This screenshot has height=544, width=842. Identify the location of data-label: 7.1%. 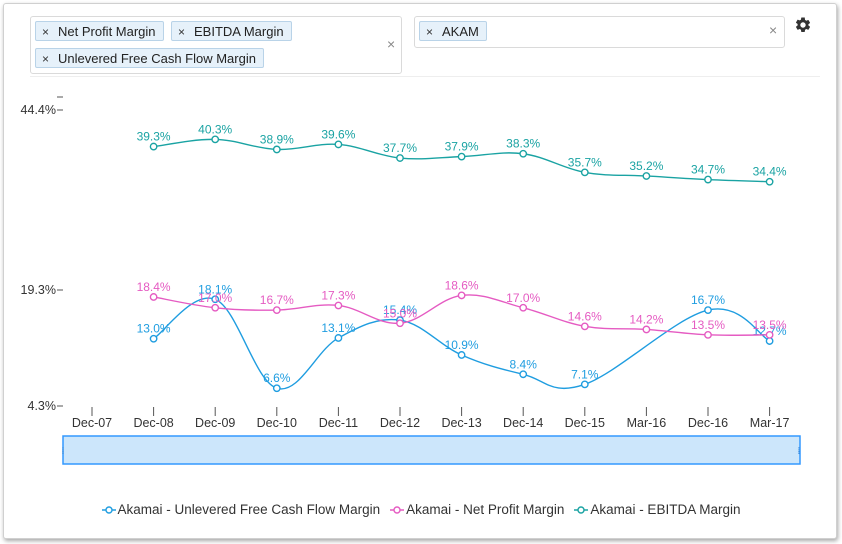
(585, 374).